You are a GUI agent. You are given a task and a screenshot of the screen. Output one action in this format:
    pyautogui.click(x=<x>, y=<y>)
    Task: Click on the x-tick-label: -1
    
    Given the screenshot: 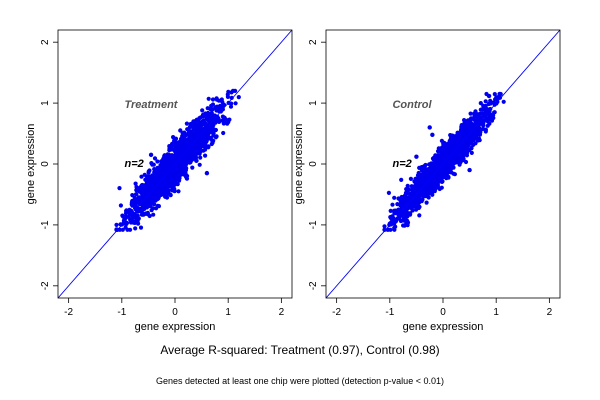 What is the action you would take?
    pyautogui.click(x=121, y=312)
    